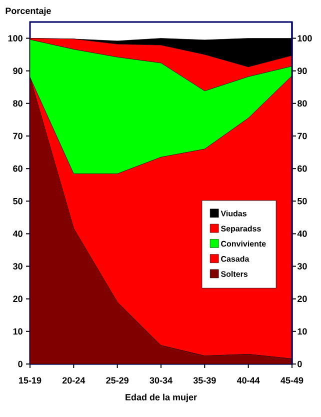 Image resolution: width=321 pixels, height=417 pixels. I want to click on y-tick-label: 100, so click(15, 38).